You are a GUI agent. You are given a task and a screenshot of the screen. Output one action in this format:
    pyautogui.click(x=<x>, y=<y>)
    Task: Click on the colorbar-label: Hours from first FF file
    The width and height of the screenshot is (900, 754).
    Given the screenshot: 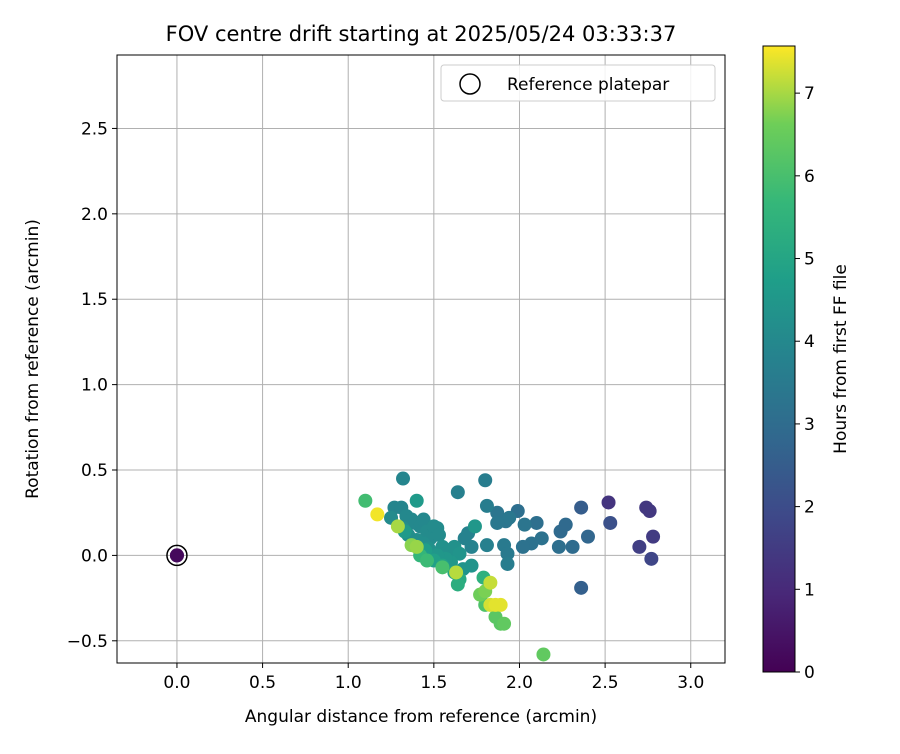 What is the action you would take?
    pyautogui.click(x=841, y=359)
    